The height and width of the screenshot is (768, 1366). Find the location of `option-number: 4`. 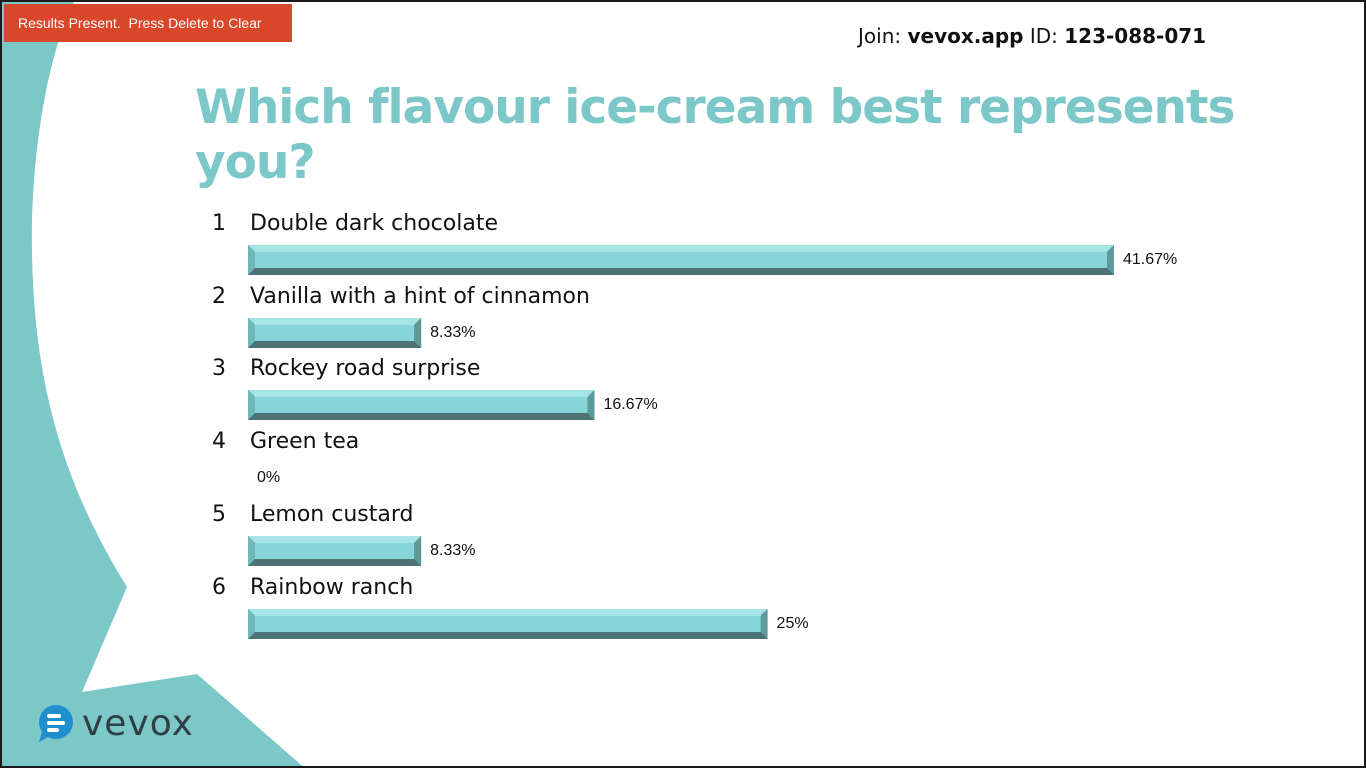

option-number: 4 is located at coordinates (219, 442).